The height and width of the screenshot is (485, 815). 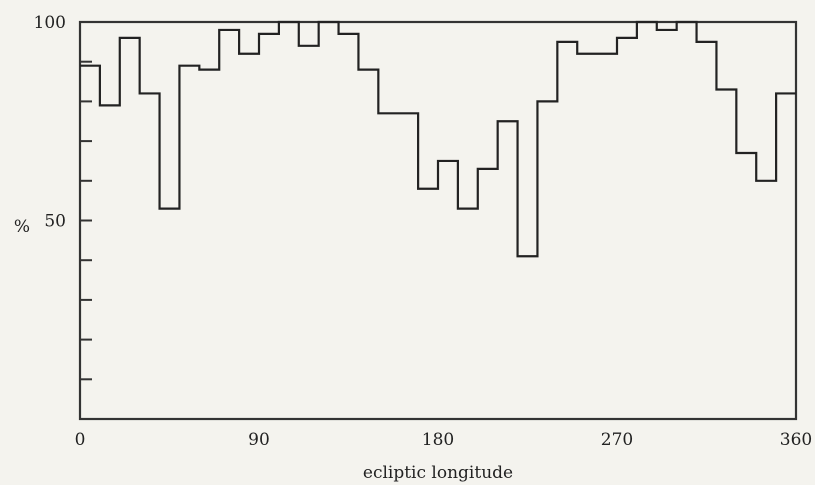 I want to click on x-tick-label-0: 0, so click(x=80, y=440).